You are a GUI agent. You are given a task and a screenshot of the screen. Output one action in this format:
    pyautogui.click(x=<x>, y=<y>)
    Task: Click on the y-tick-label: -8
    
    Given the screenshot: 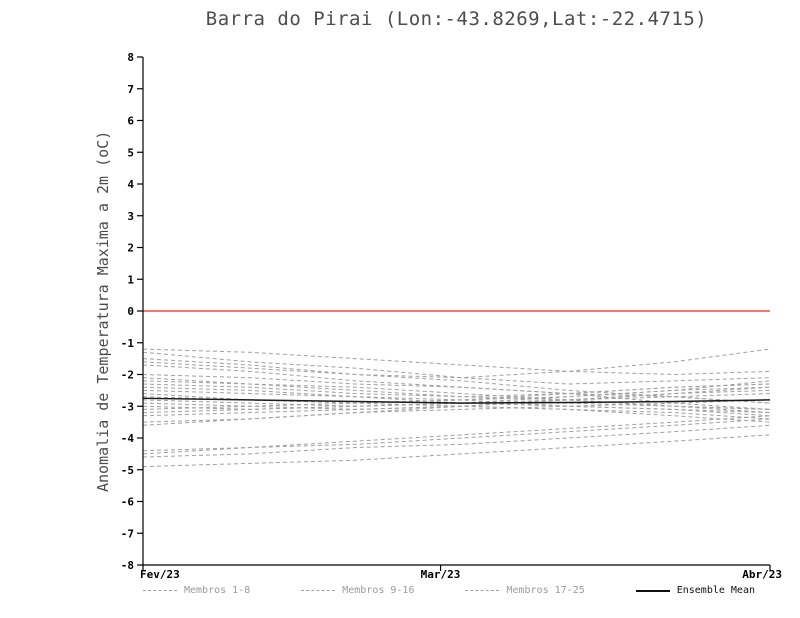 What is the action you would take?
    pyautogui.click(x=127, y=565)
    